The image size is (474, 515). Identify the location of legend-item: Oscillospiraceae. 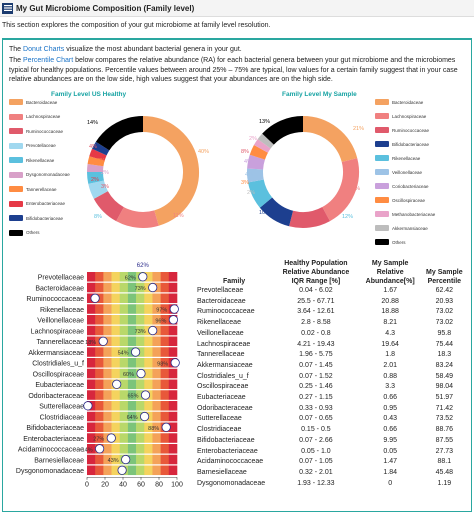
(400, 200).